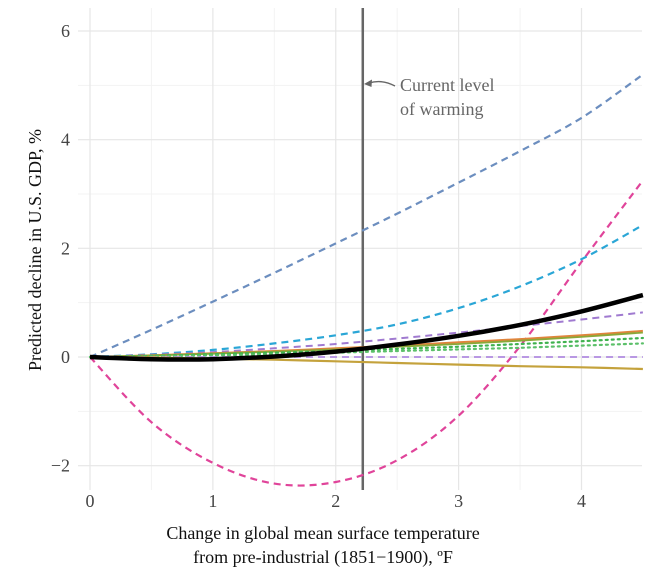 The height and width of the screenshot is (575, 662). What do you see at coordinates (441, 109) in the screenshot?
I see `annotation-line-2: of warming` at bounding box center [441, 109].